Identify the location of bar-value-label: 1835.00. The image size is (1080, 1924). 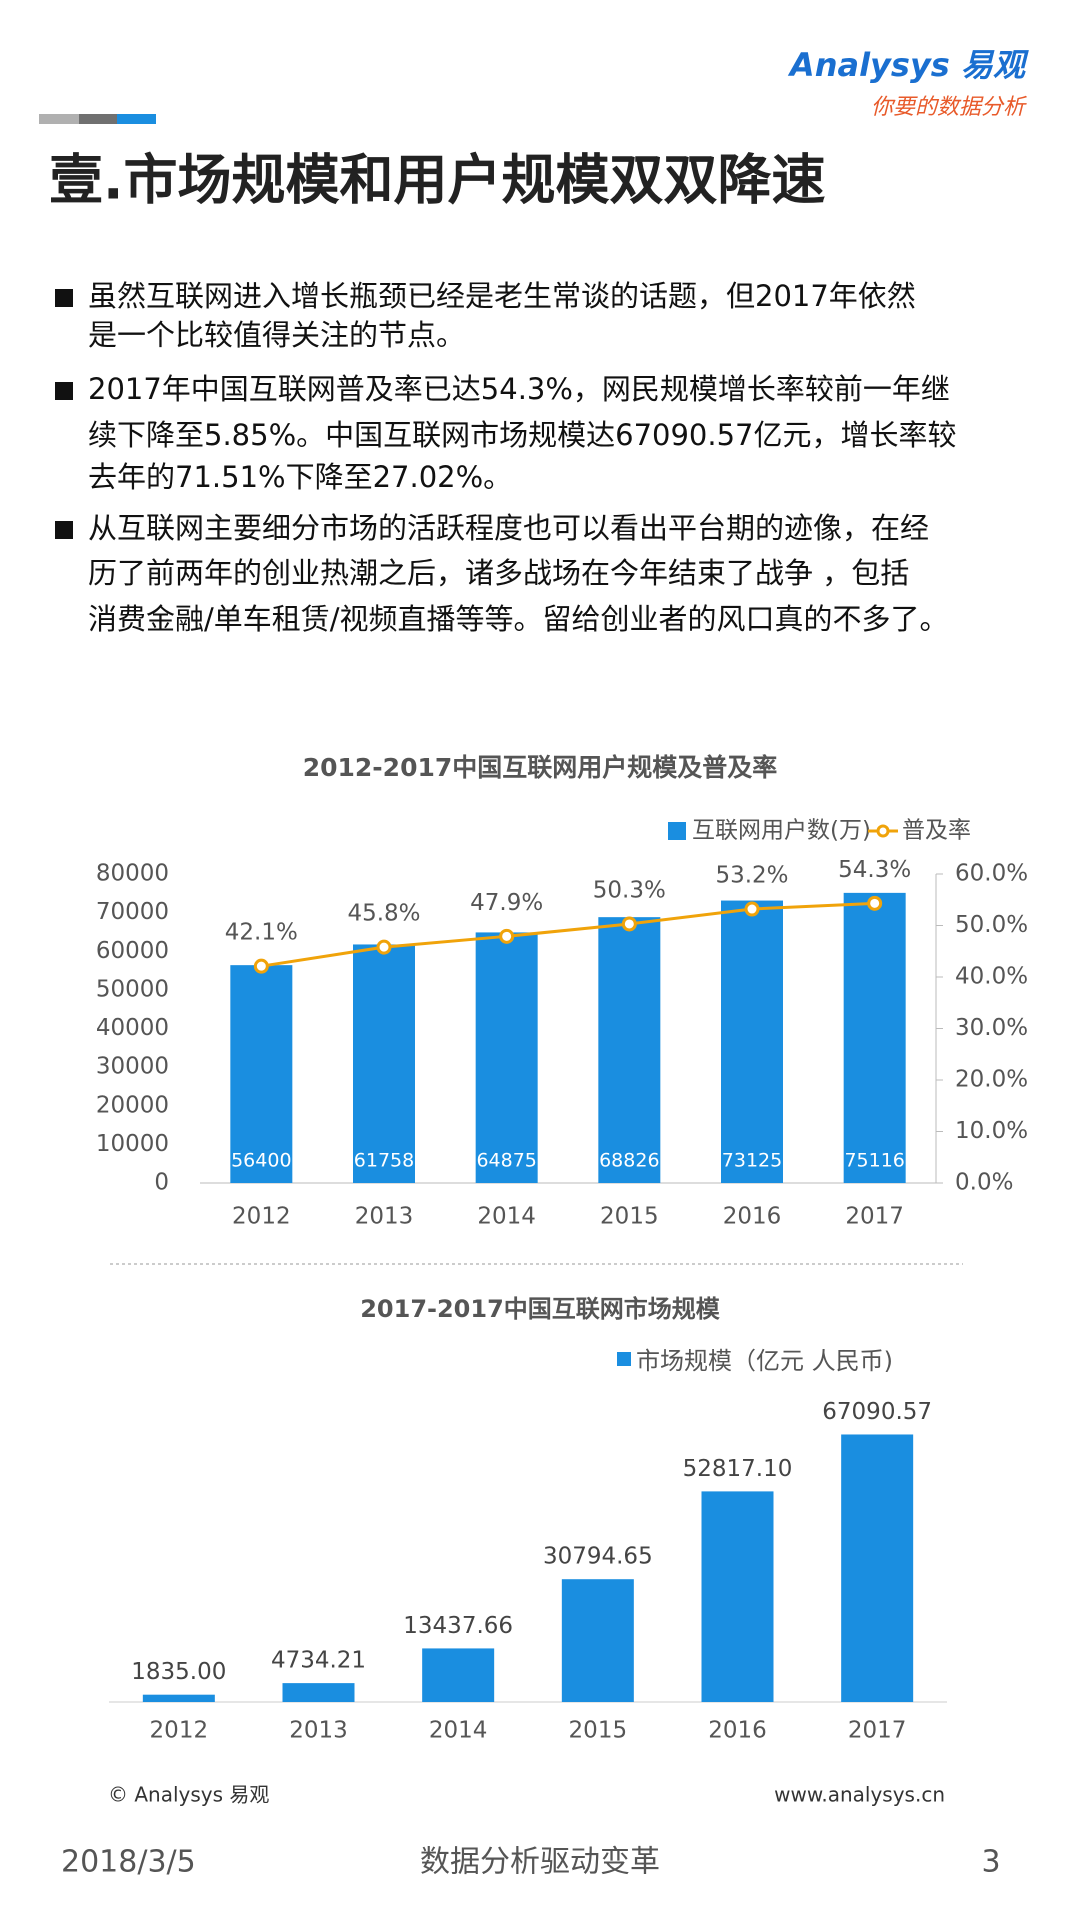
(178, 1672).